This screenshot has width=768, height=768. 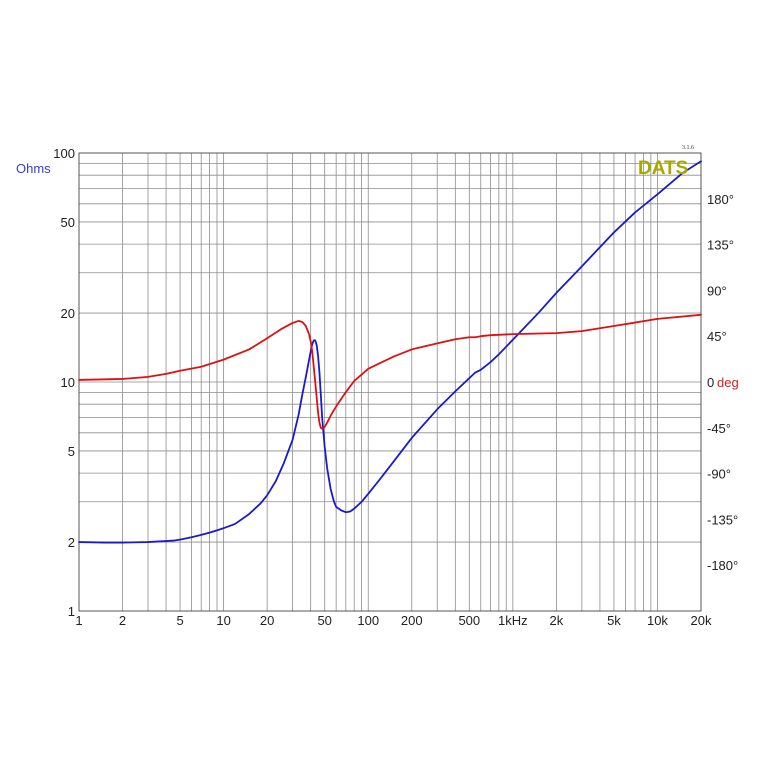 What do you see at coordinates (722, 519) in the screenshot?
I see `y-right-tick-label: -135°` at bounding box center [722, 519].